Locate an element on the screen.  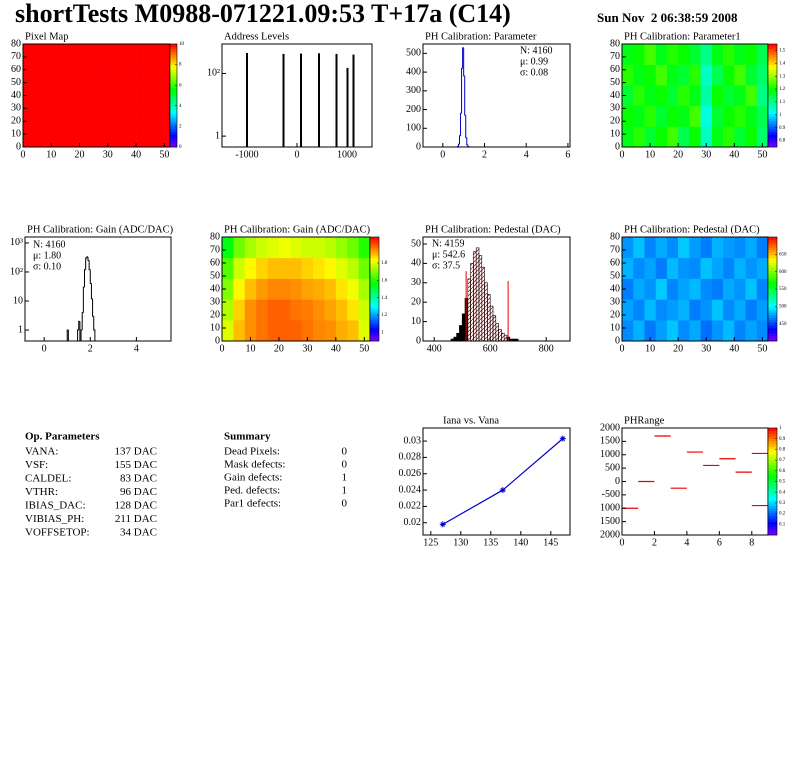
y-tick-label: 80 is located at coordinates (615, 236).